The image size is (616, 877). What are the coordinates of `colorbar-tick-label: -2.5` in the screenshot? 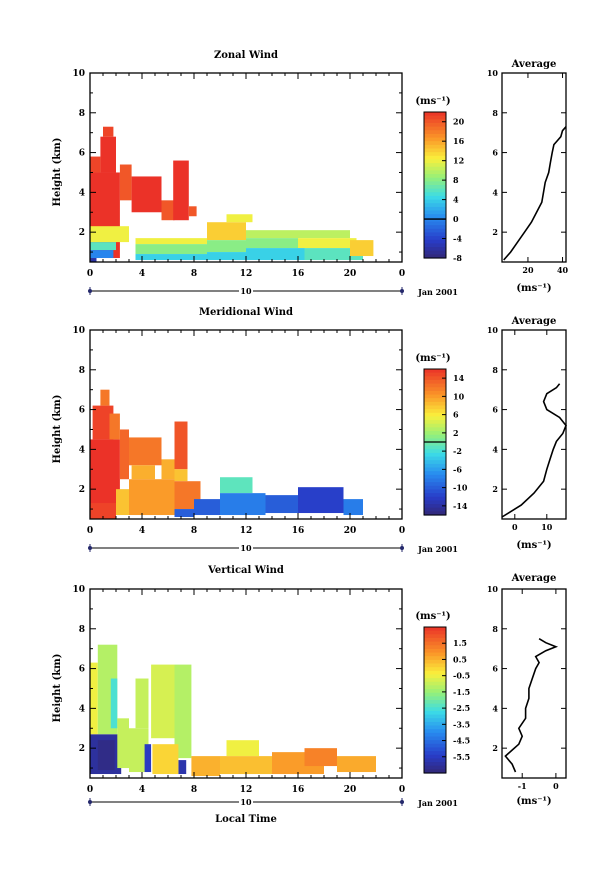 It's located at (461, 708).